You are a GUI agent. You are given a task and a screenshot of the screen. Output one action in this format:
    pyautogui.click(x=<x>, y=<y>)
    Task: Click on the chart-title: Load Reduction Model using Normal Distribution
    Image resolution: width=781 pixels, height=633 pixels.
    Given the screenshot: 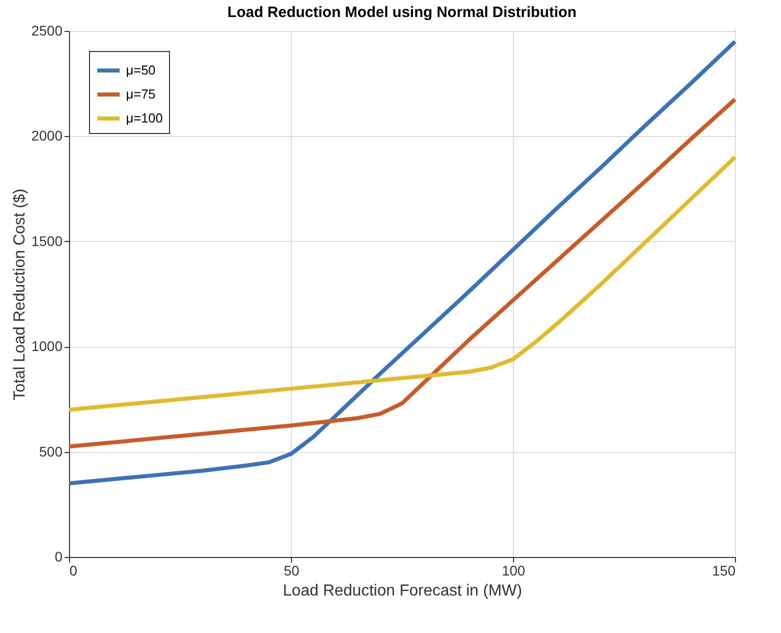 What is the action you would take?
    pyautogui.click(x=402, y=12)
    